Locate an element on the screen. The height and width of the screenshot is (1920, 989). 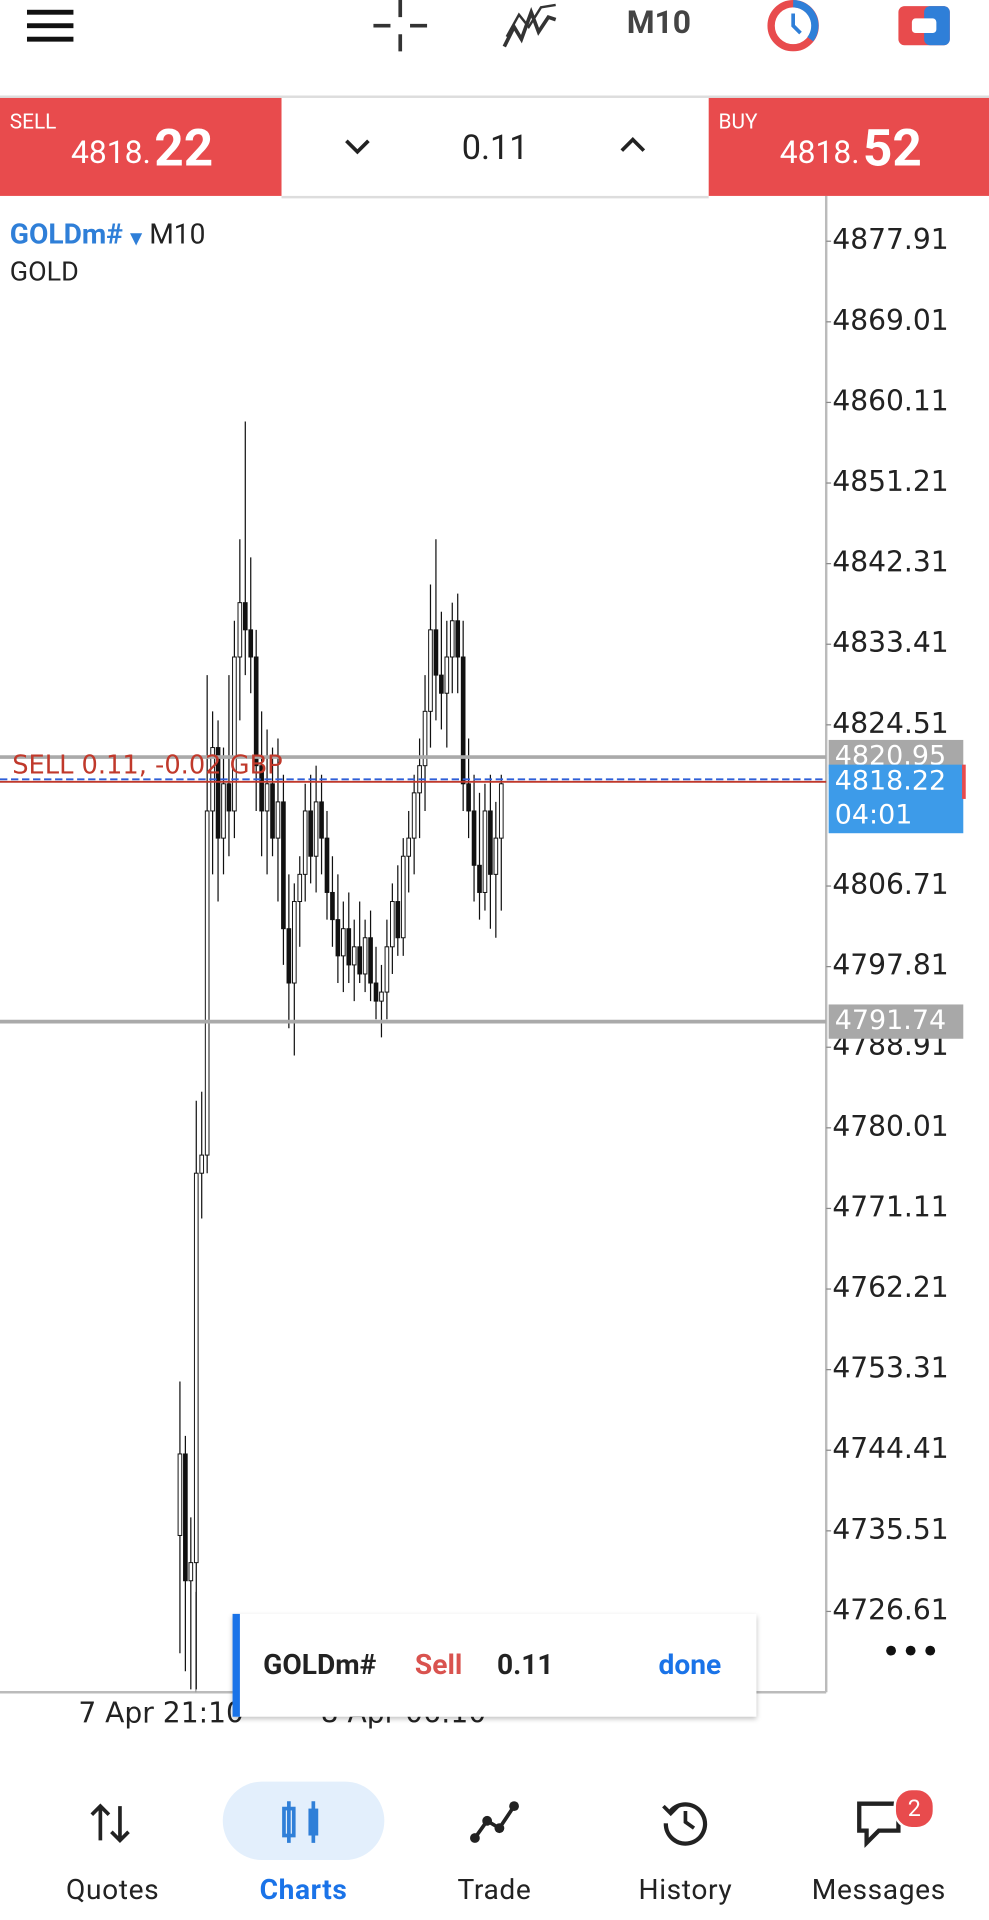
lot-down is located at coordinates (357, 147).